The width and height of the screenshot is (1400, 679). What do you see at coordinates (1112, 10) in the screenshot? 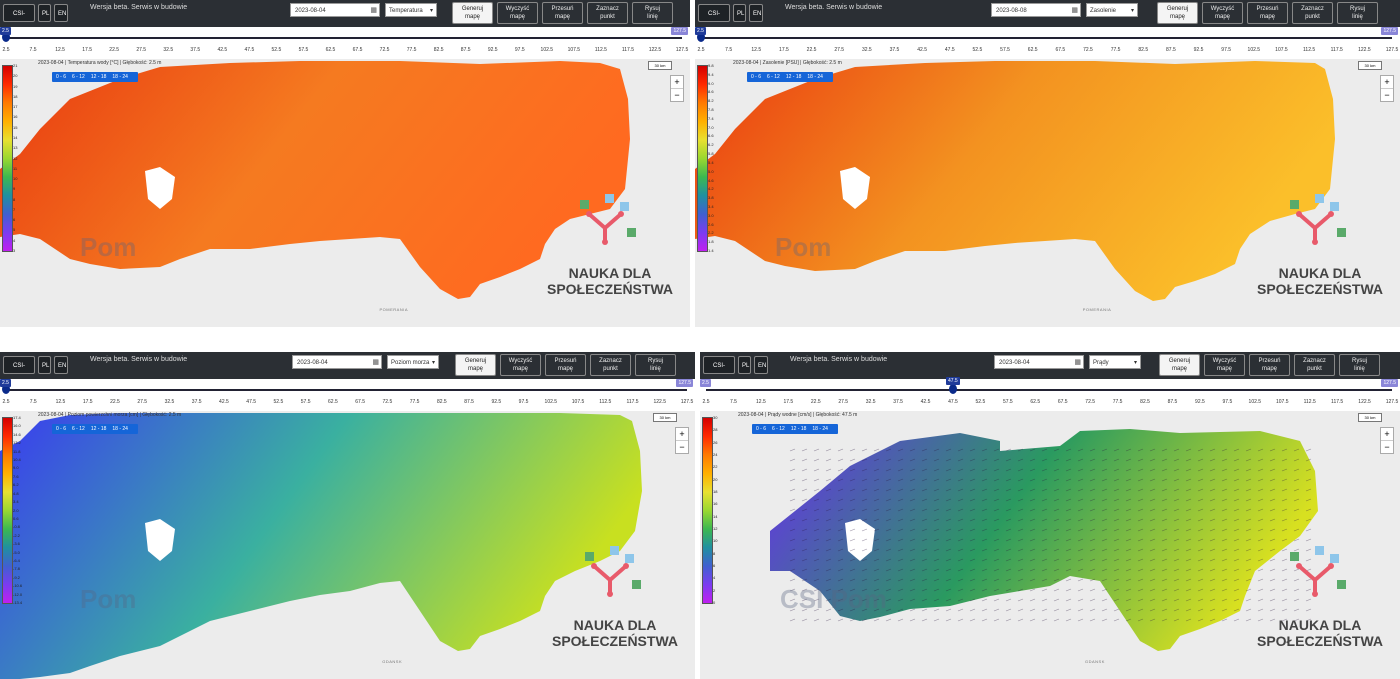
I see `layer-select: Zasolenie ▾` at bounding box center [1112, 10].